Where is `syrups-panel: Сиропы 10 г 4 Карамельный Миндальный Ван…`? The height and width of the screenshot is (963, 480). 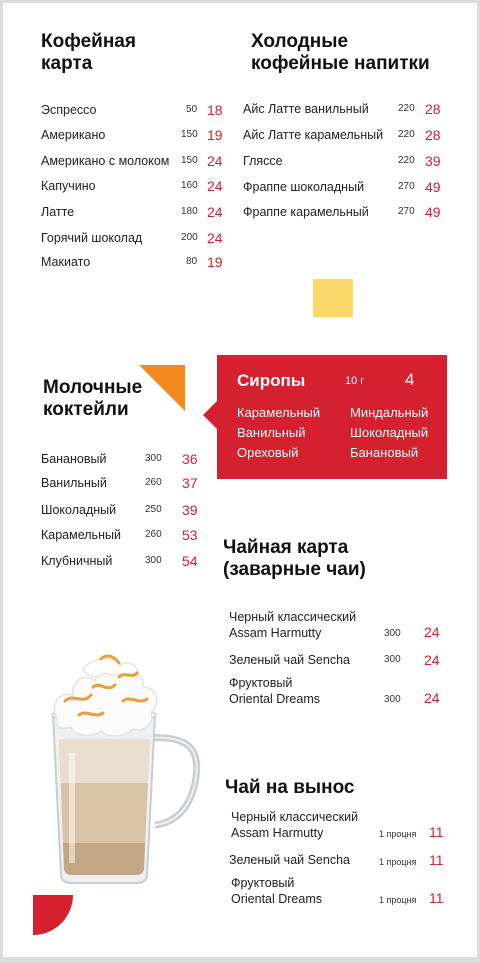 syrups-panel: Сиропы 10 г 4 Карамельный Миндальный Ван… is located at coordinates (332, 417).